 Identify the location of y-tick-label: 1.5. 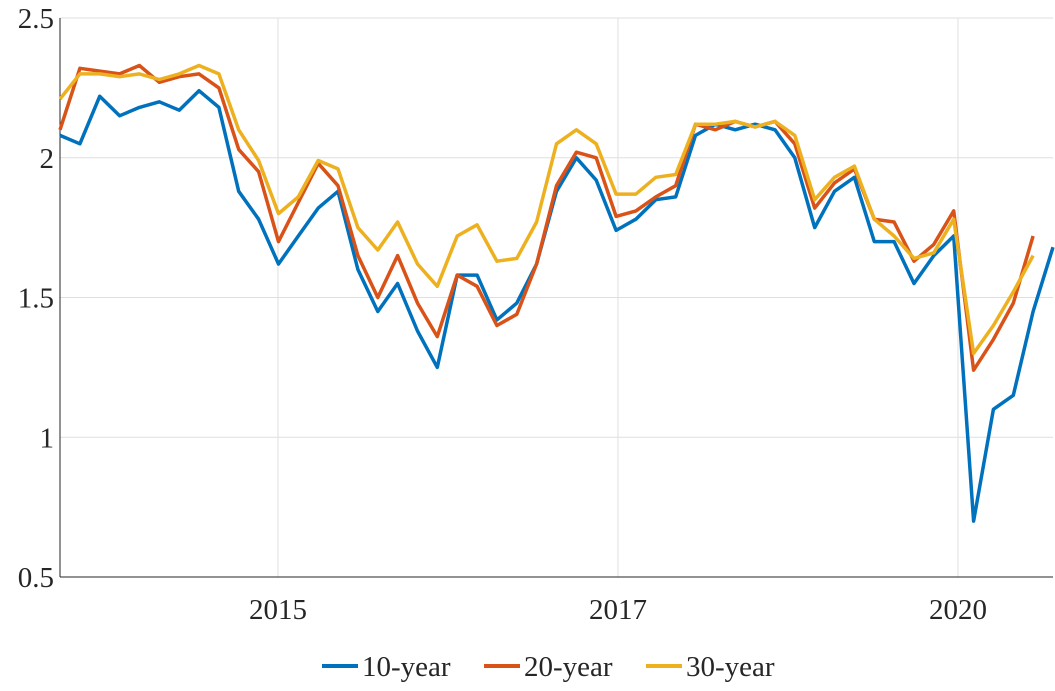
(36, 299).